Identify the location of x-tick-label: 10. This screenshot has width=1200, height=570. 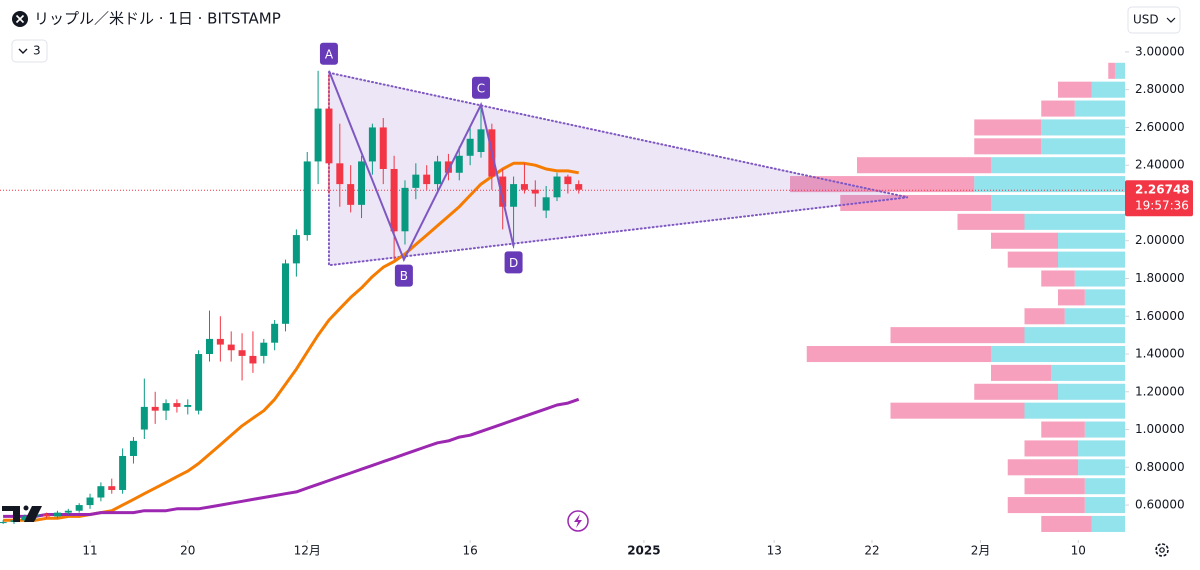
(1078, 551).